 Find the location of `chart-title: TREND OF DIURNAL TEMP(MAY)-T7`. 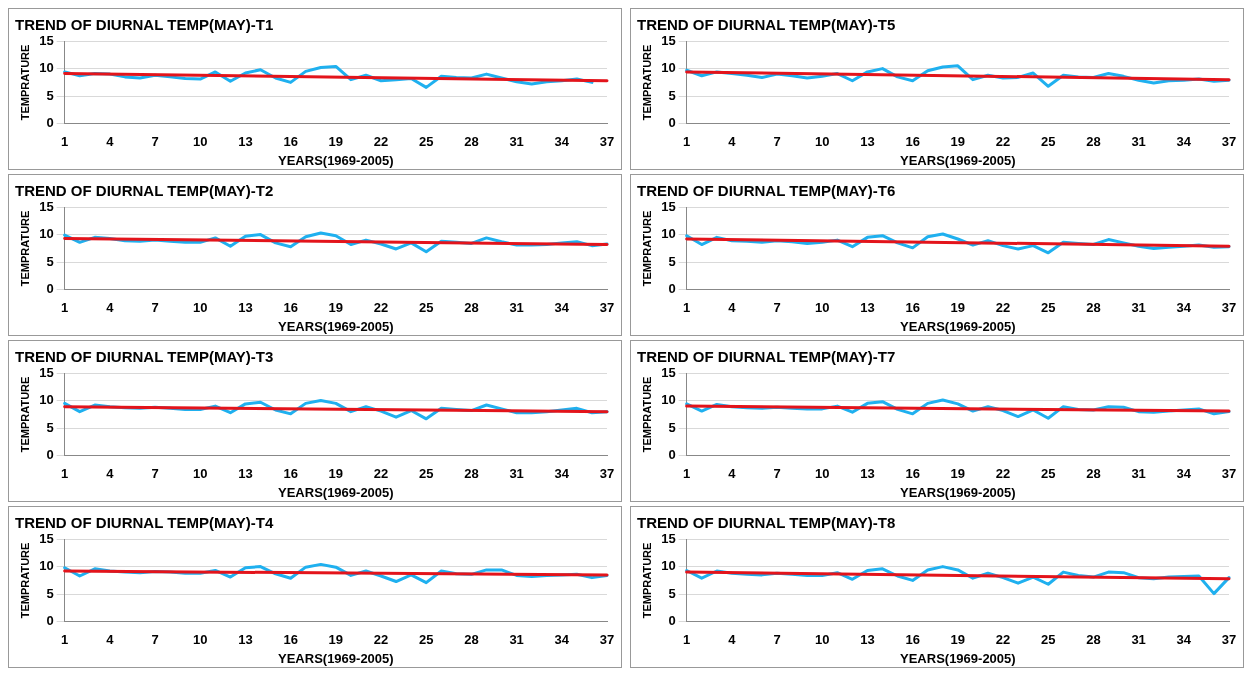

chart-title: TREND OF DIURNAL TEMP(MAY)-T7 is located at coordinates (766, 357).